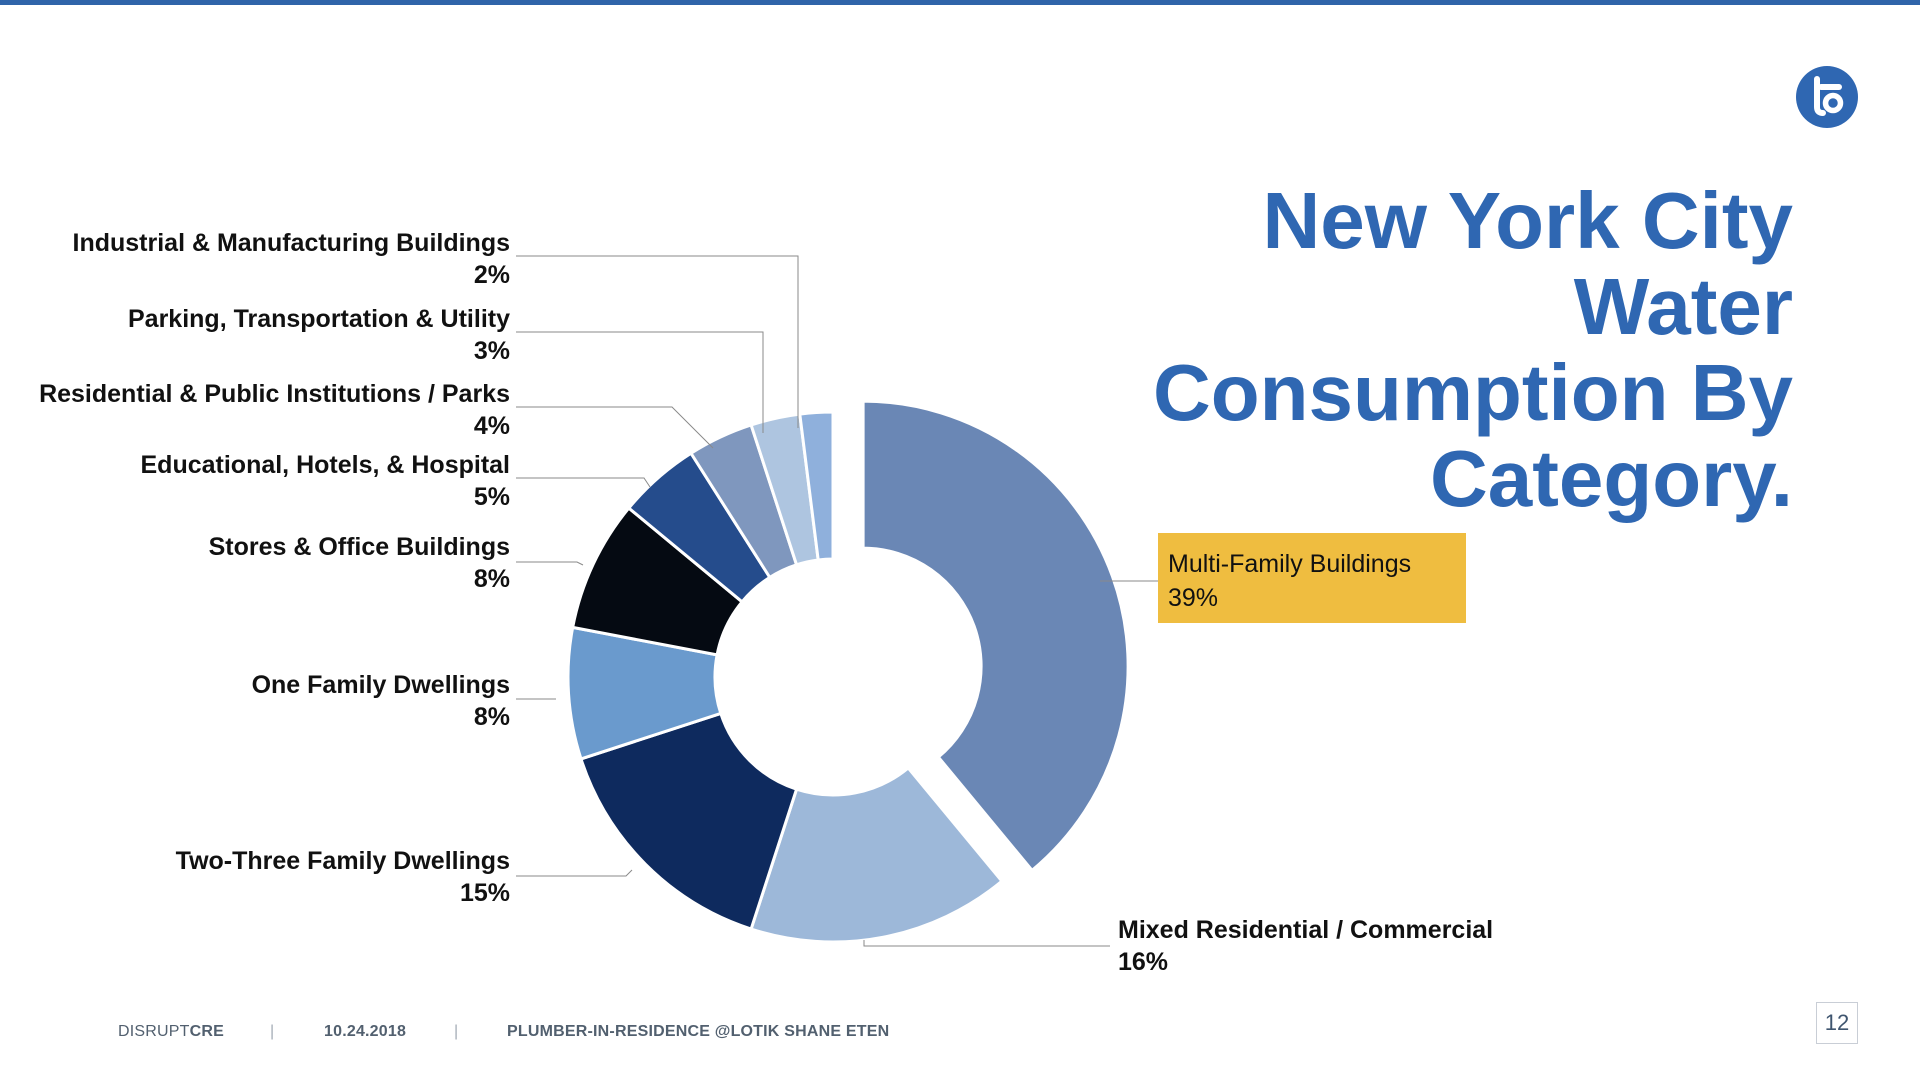 Image resolution: width=1920 pixels, height=1080 pixels. I want to click on footer-brand: DISRUPTCRE, so click(171, 1032).